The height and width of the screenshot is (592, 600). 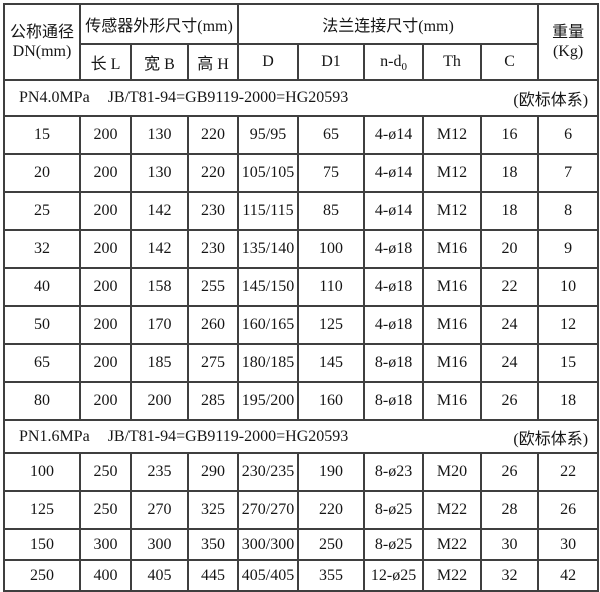 What do you see at coordinates (42, 287) in the screenshot?
I see `cell-dn: 40` at bounding box center [42, 287].